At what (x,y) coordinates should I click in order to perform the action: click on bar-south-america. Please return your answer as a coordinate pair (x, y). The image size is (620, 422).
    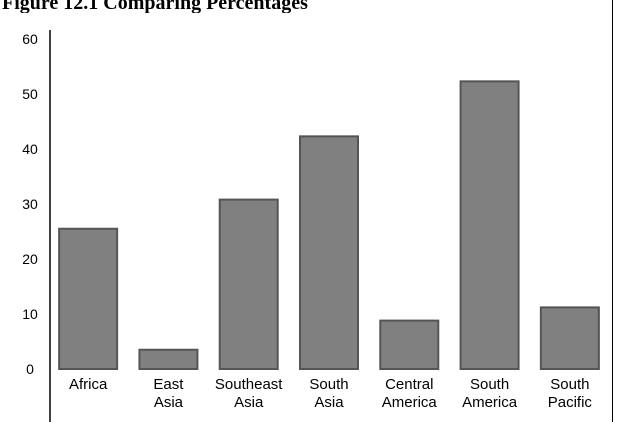
    Looking at the image, I should click on (489, 225).